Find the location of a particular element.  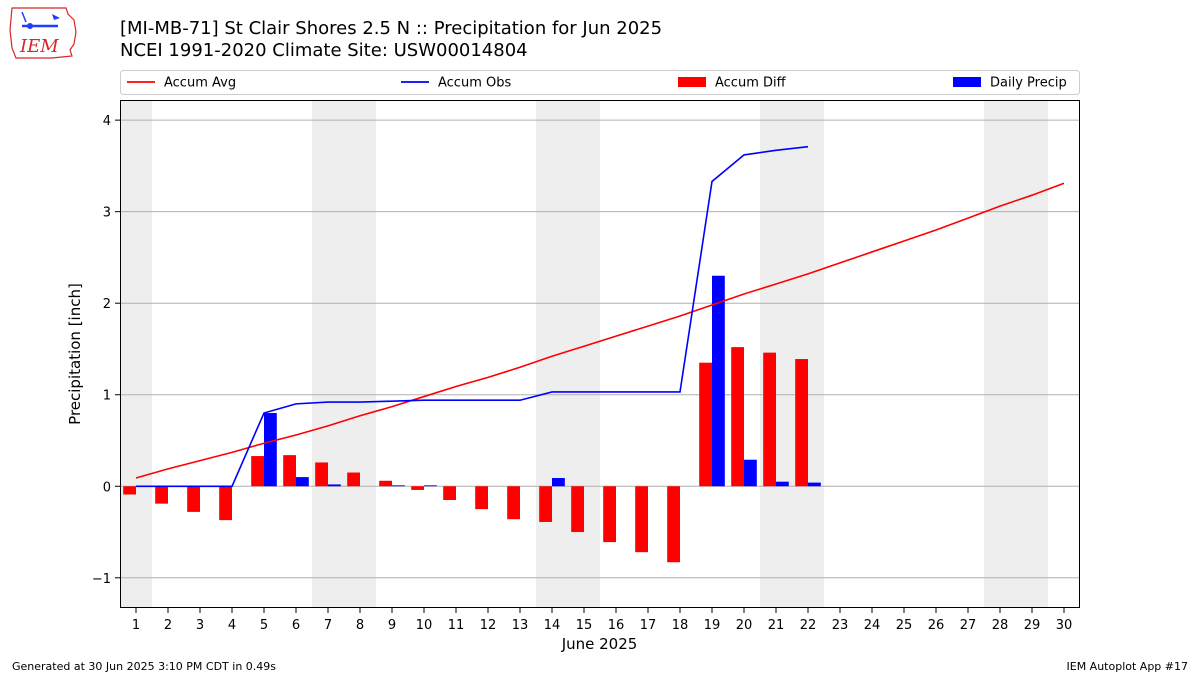

x-tick-label: 16 is located at coordinates (616, 625).